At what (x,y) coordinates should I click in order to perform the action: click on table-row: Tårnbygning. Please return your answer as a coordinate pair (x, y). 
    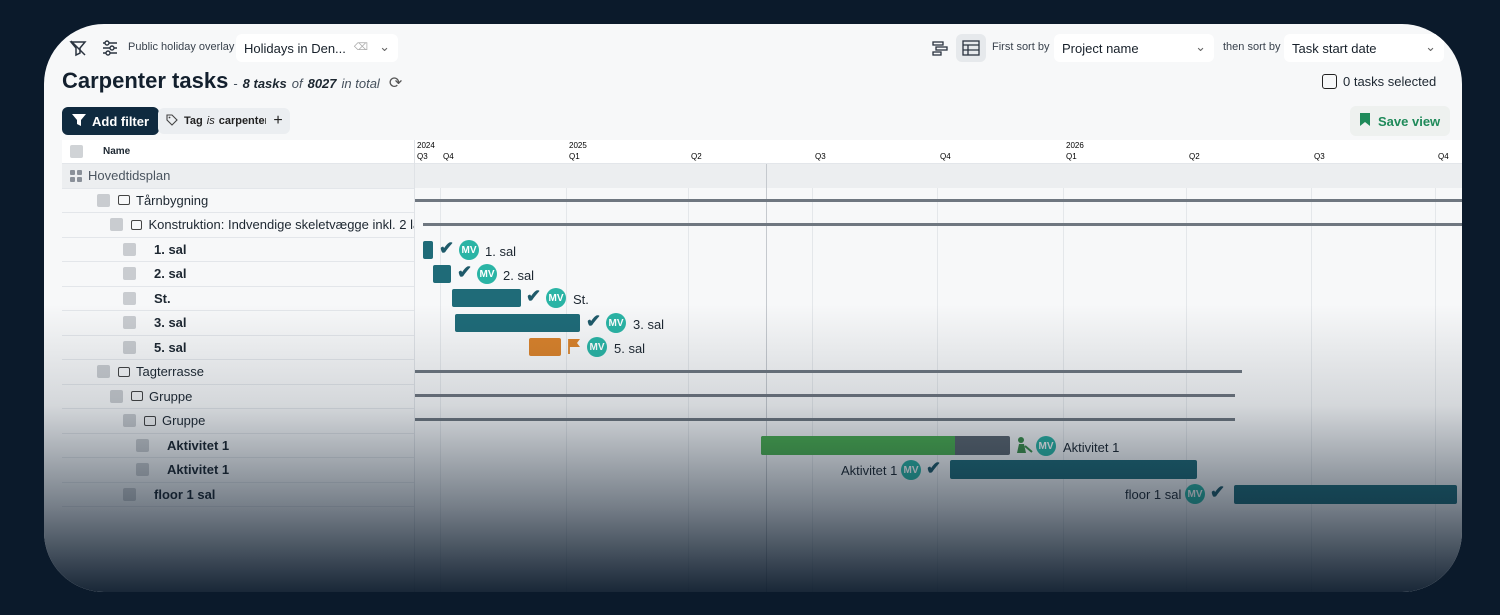
    Looking at the image, I should click on (238, 201).